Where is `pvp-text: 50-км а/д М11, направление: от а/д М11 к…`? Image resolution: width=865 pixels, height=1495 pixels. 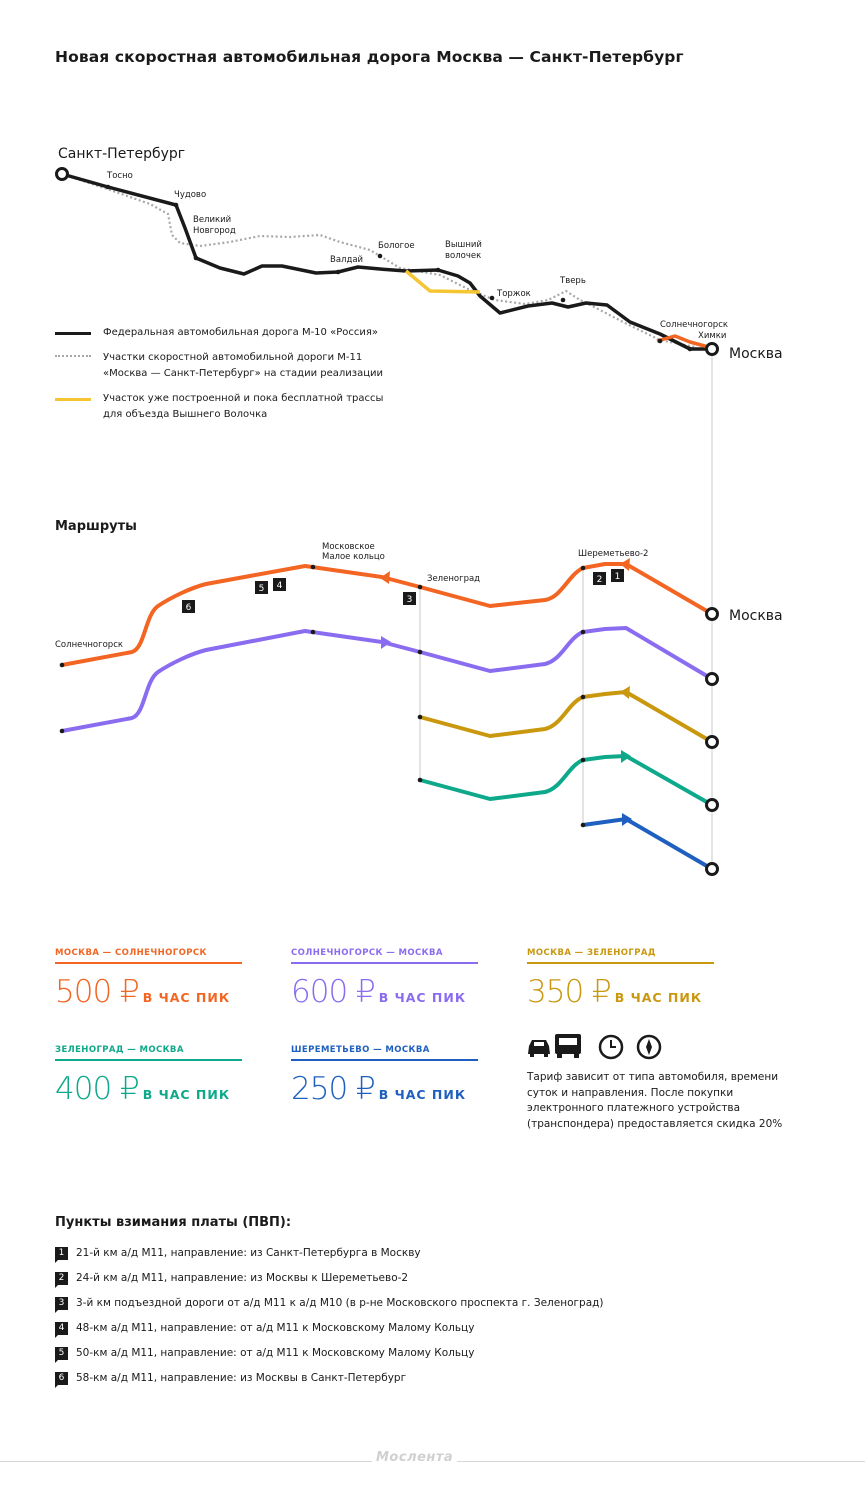
pvp-text: 50-км а/д М11, направление: от а/д М11 к… is located at coordinates (275, 1353).